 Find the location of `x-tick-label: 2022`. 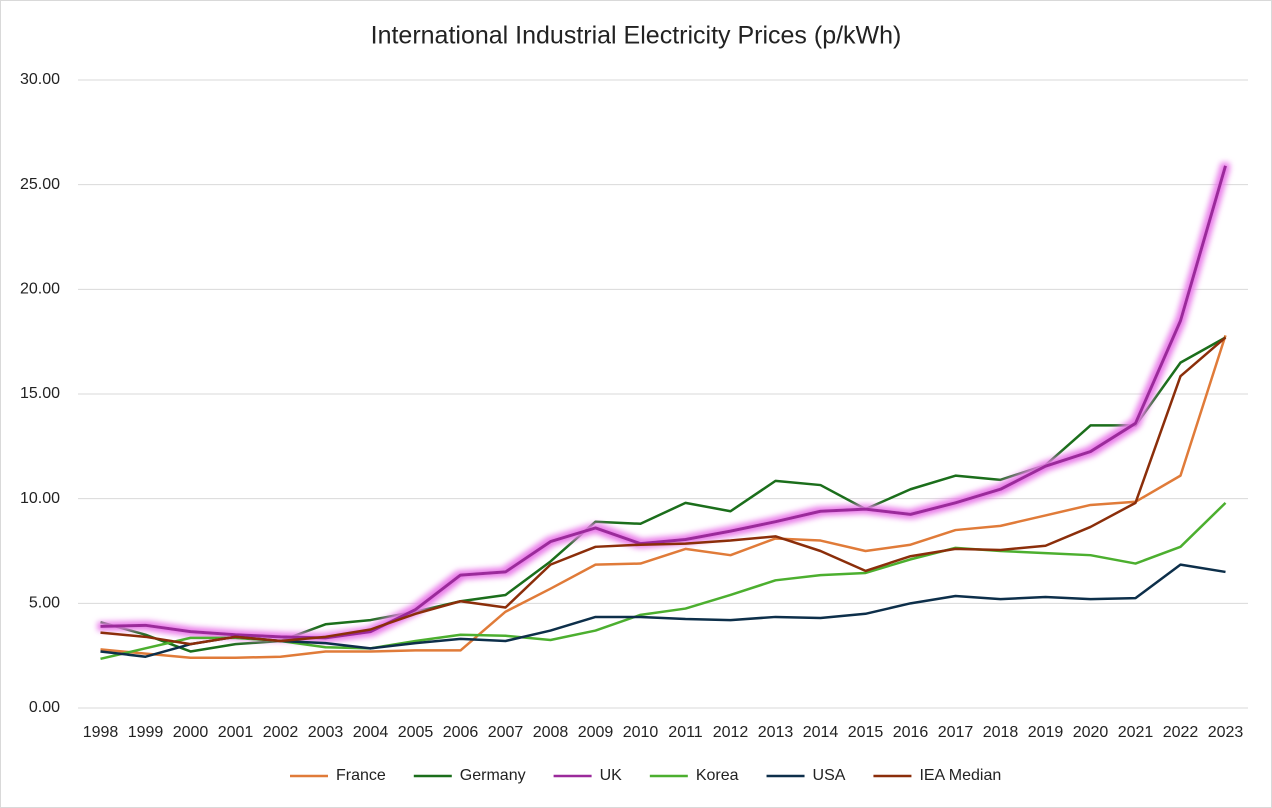

x-tick-label: 2022 is located at coordinates (1181, 732).